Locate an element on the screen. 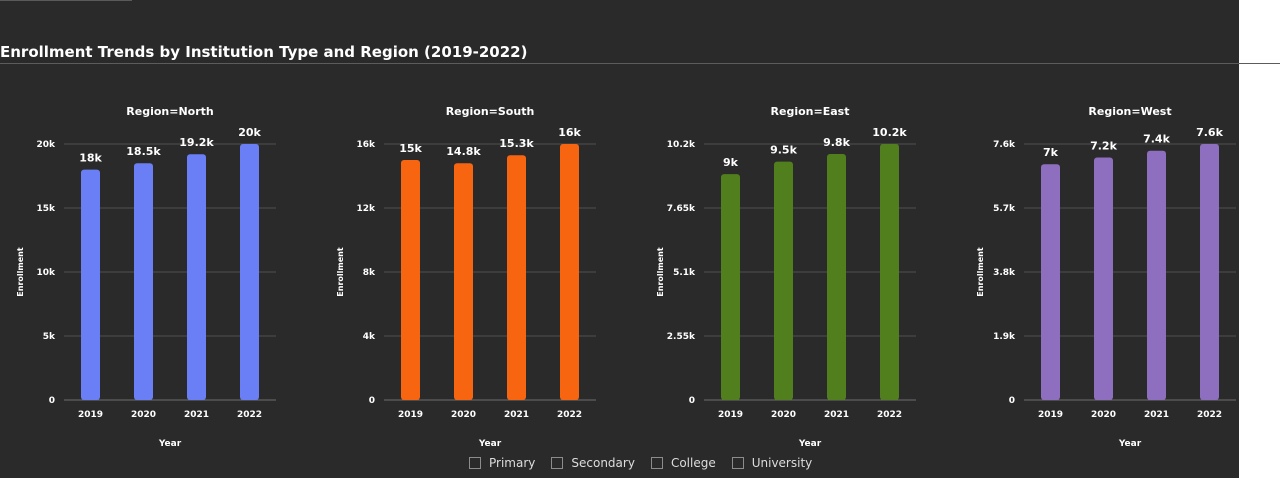 The image size is (1280, 478). y-tick-label: 7.65k is located at coordinates (681, 209).